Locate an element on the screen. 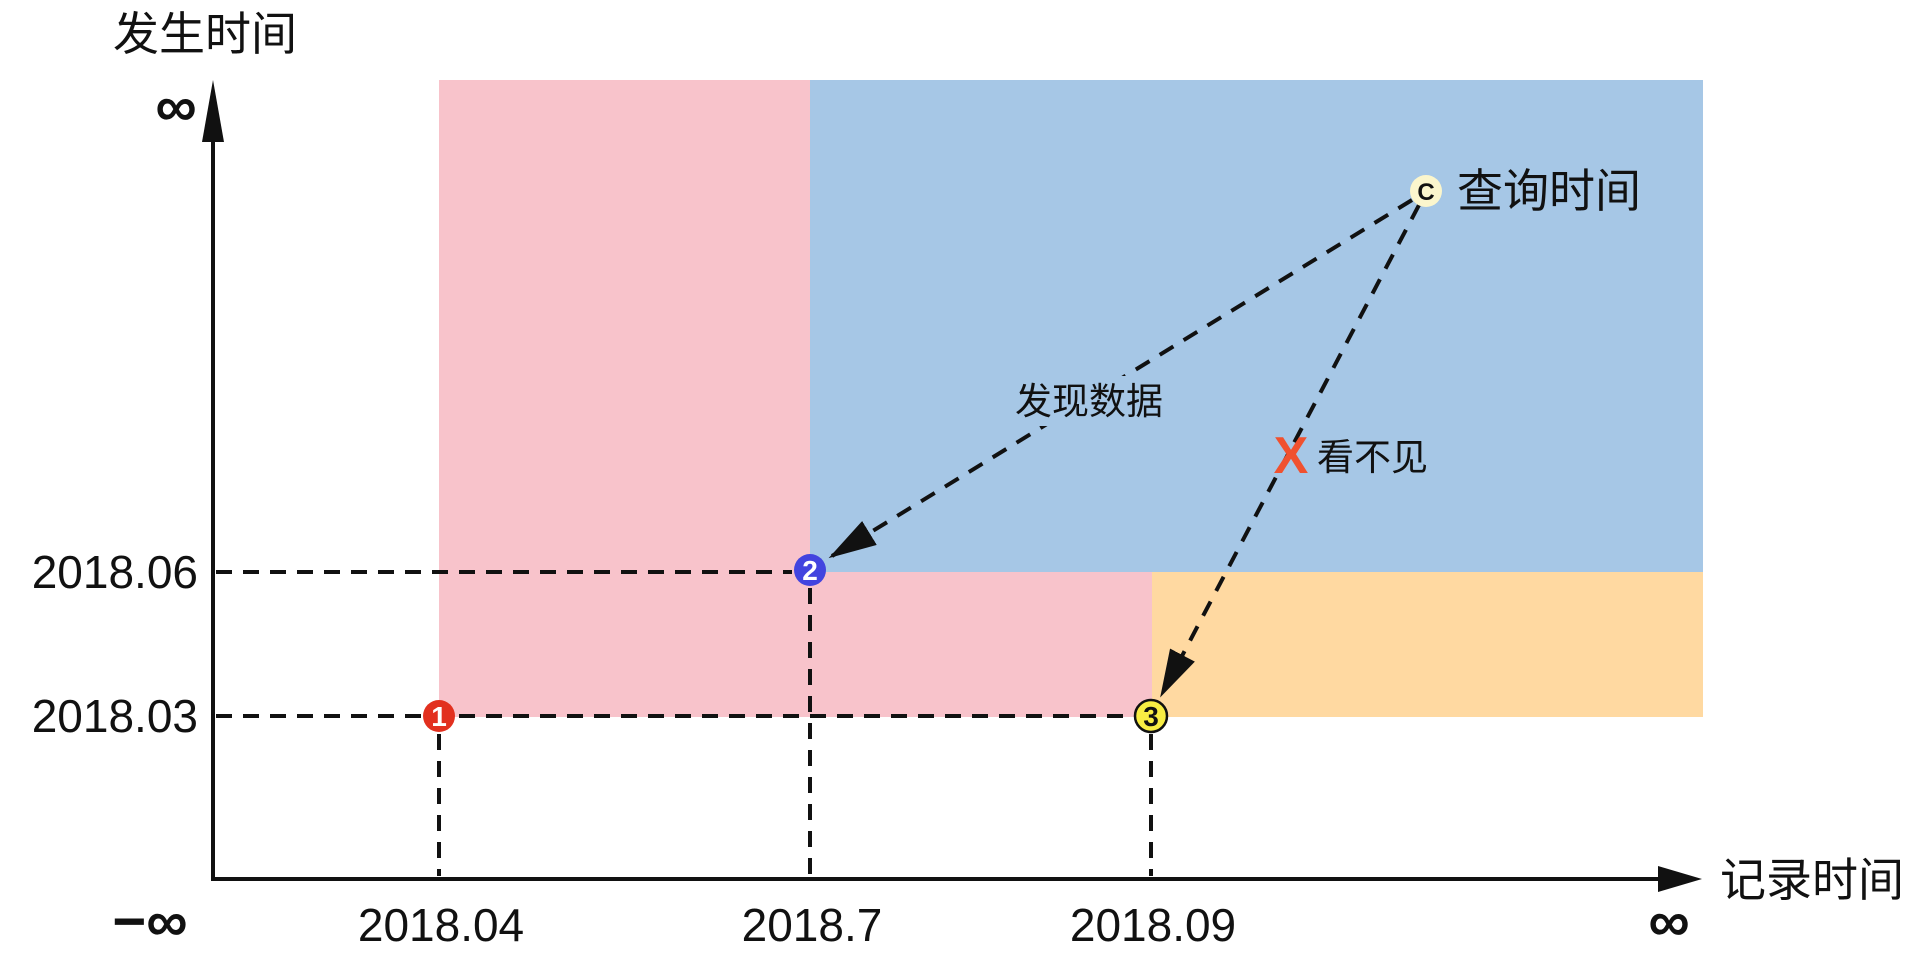 Image resolution: width=1920 pixels, height=971 pixels. point-2-marker is located at coordinates (810, 570).